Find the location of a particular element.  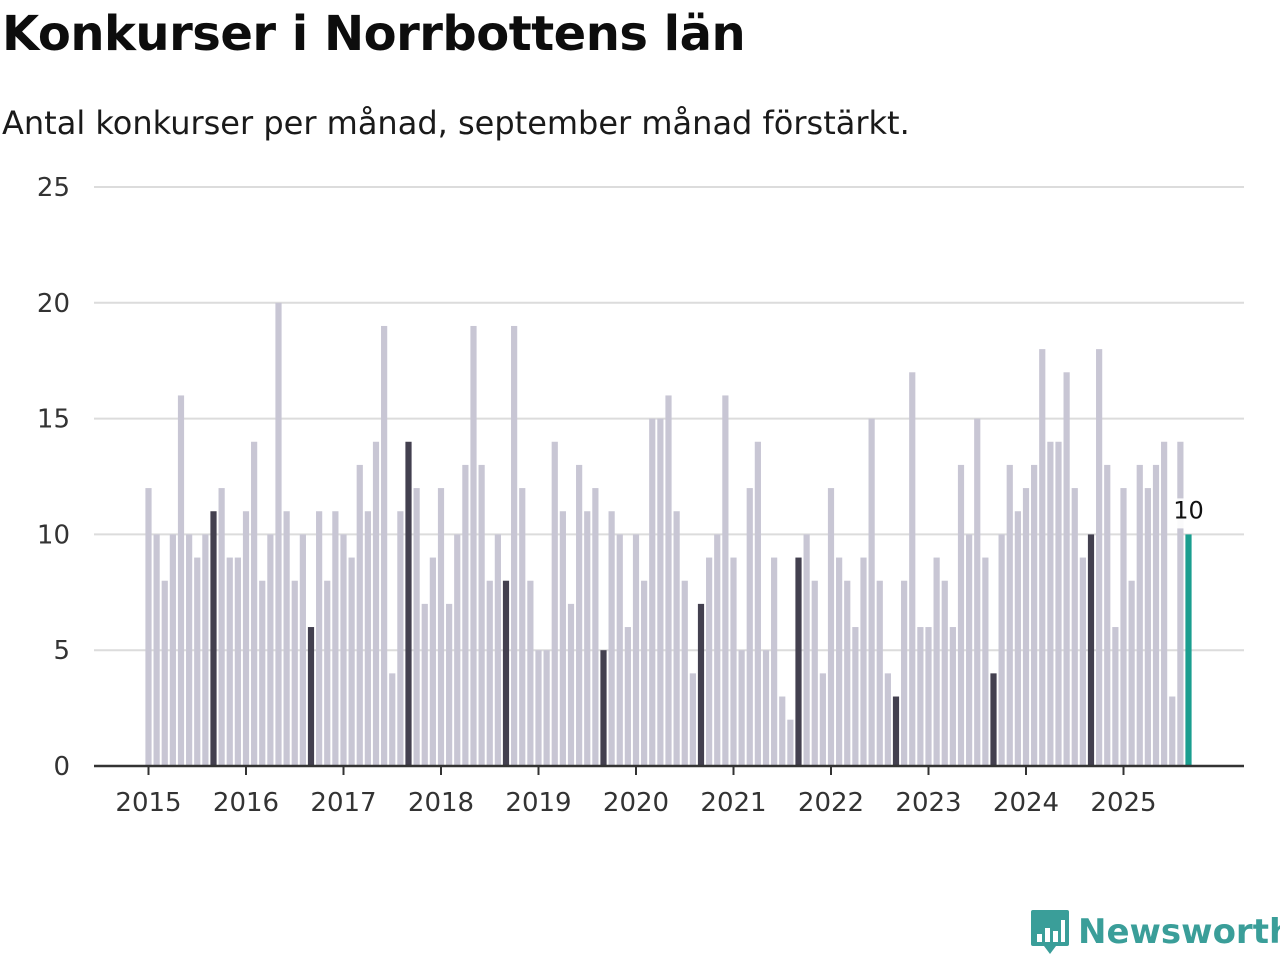

brand-name: Newsworthy is located at coordinates (1179, 932).